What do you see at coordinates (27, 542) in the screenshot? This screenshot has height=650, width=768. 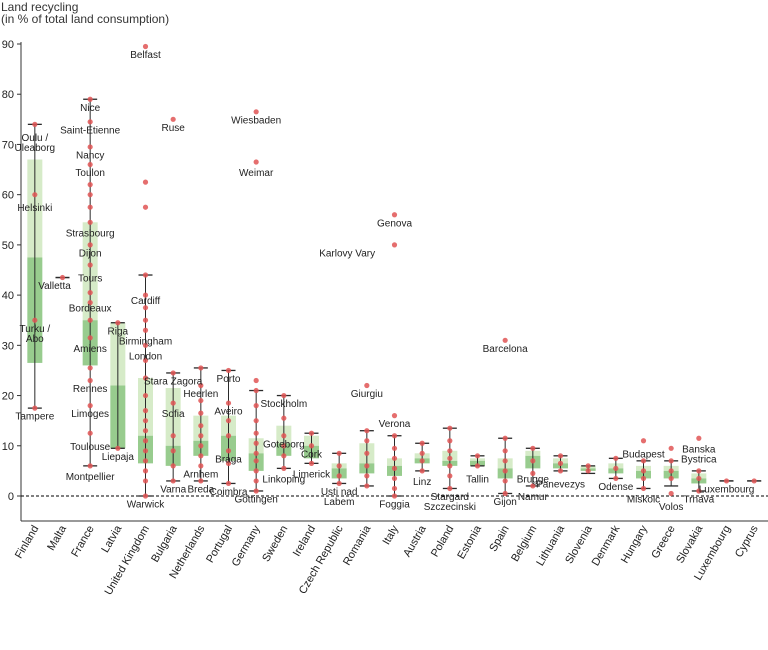 I see `category-label: Finland` at bounding box center [27, 542].